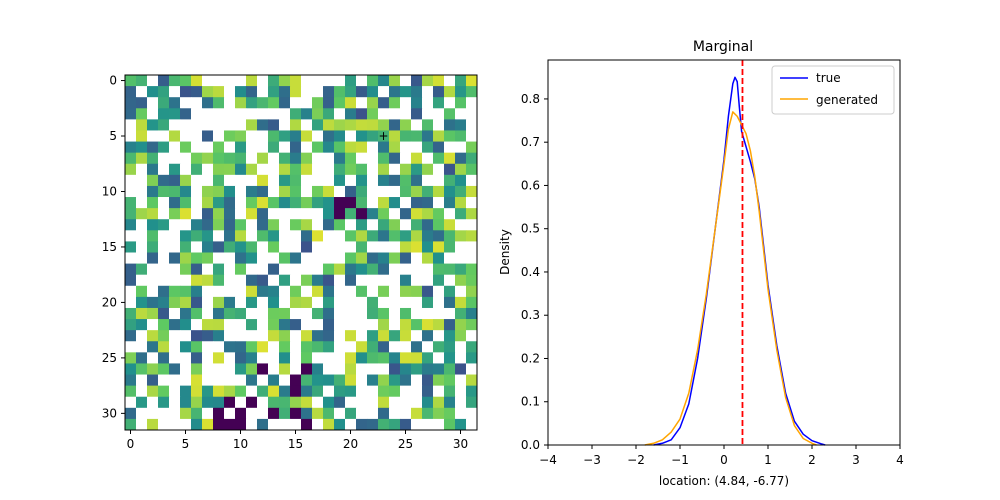 The image size is (1000, 500). I want to click on y-axis-label: Density, so click(505, 252).